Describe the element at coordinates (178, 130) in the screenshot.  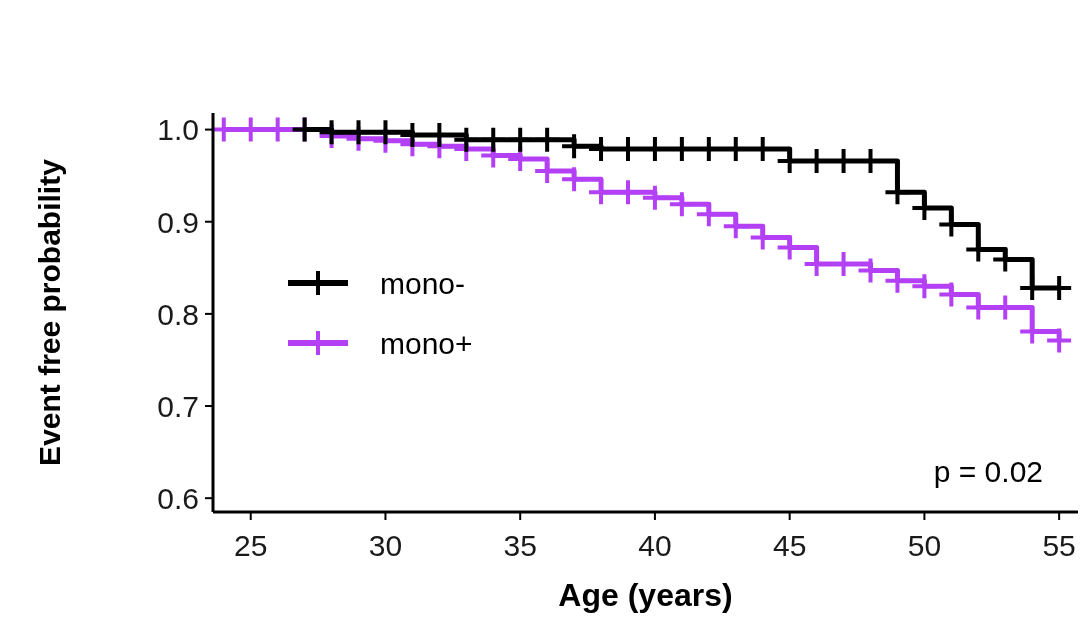
I see `y-tick-label: 1.0` at that location.